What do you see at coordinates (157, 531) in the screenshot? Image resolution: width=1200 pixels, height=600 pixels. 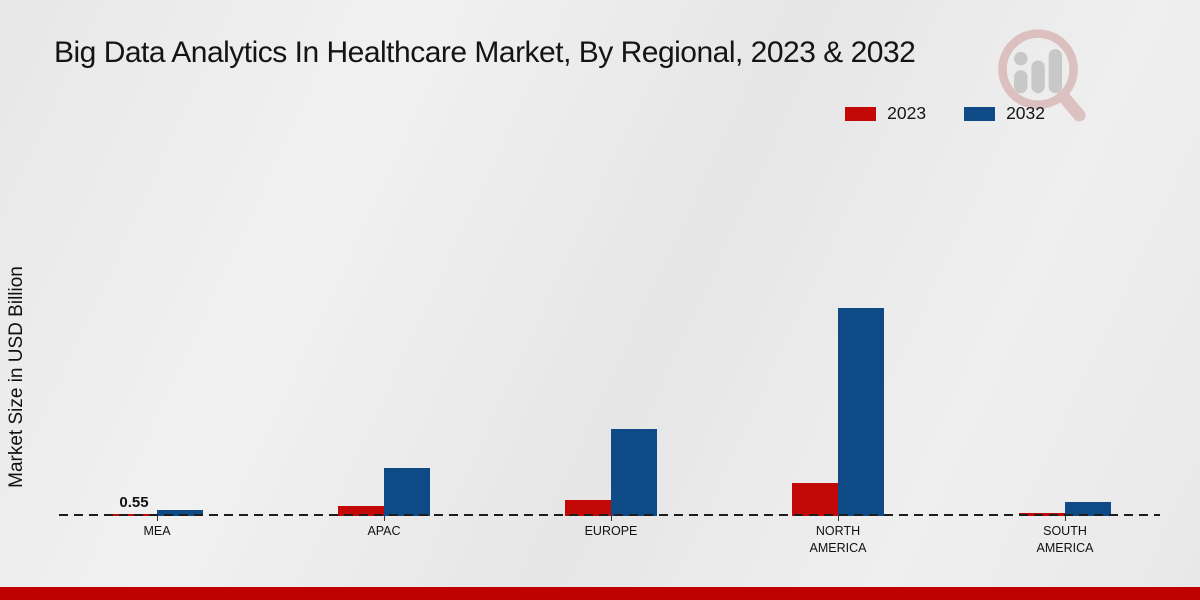 I see `category-label-mea: MEA` at bounding box center [157, 531].